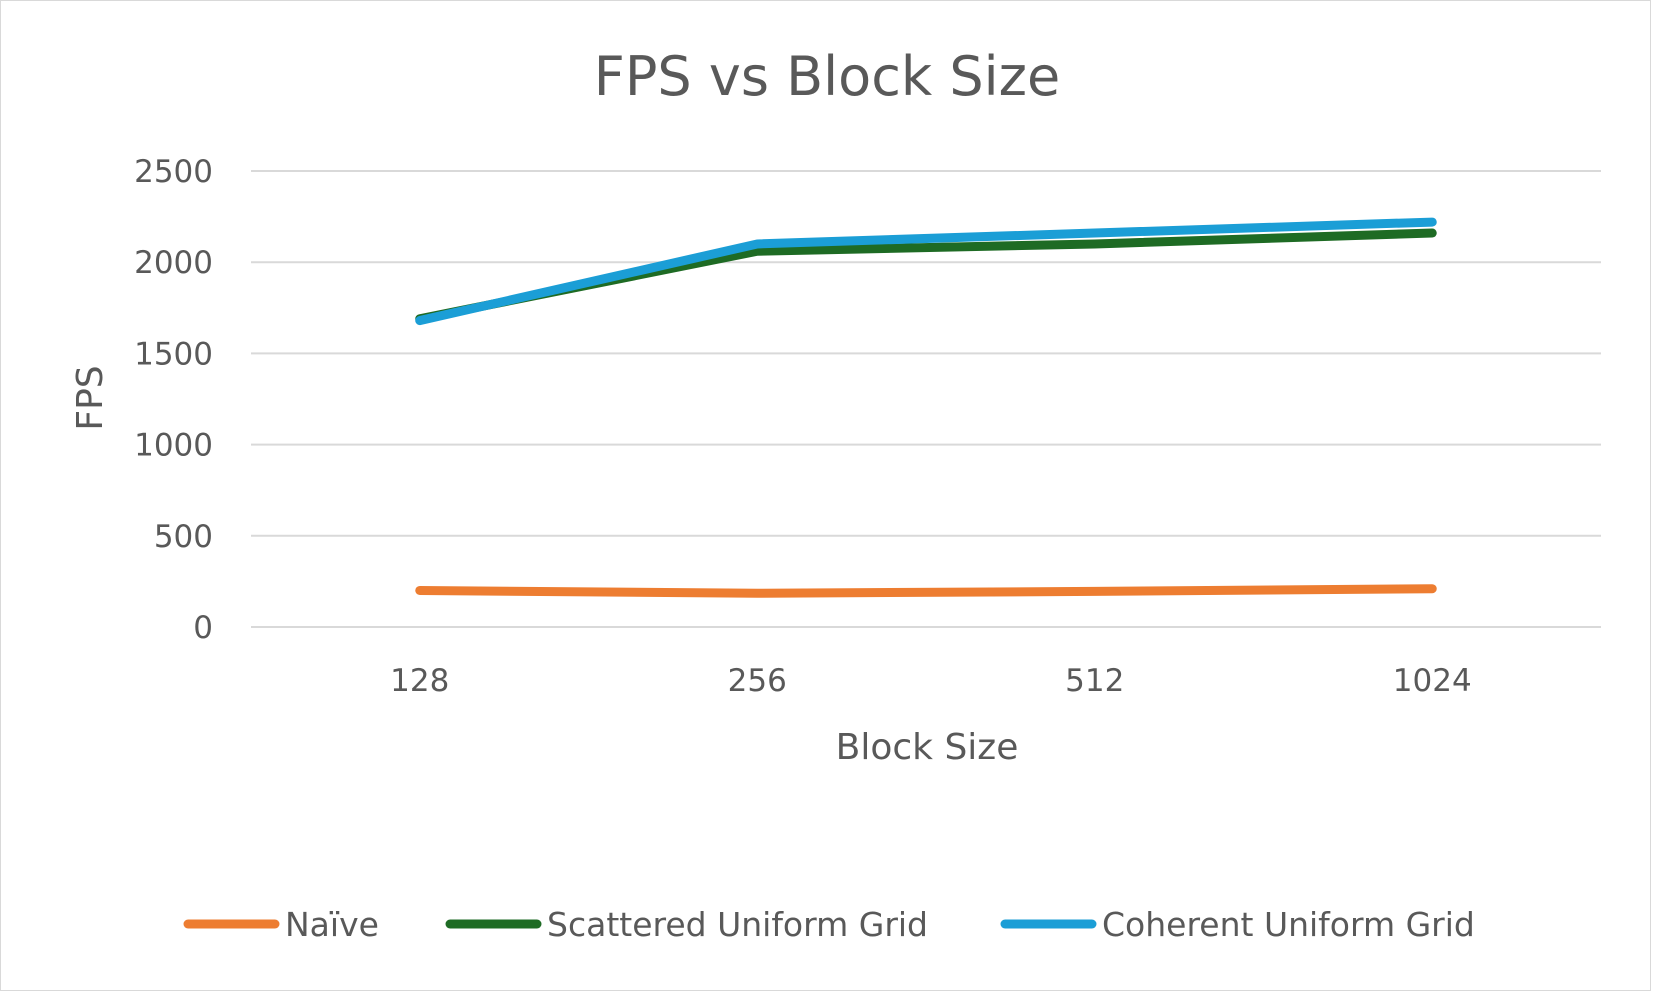  What do you see at coordinates (173, 354) in the screenshot?
I see `y-tick-label: 1500` at bounding box center [173, 354].